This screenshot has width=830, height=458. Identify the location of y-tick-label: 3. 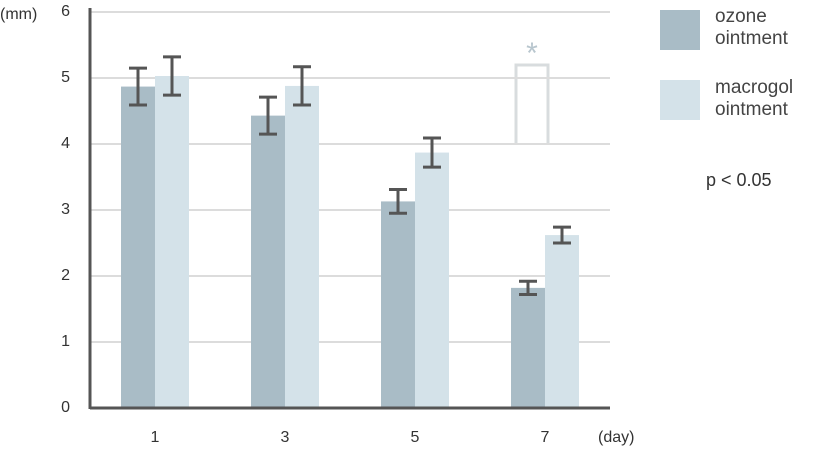
(65, 209).